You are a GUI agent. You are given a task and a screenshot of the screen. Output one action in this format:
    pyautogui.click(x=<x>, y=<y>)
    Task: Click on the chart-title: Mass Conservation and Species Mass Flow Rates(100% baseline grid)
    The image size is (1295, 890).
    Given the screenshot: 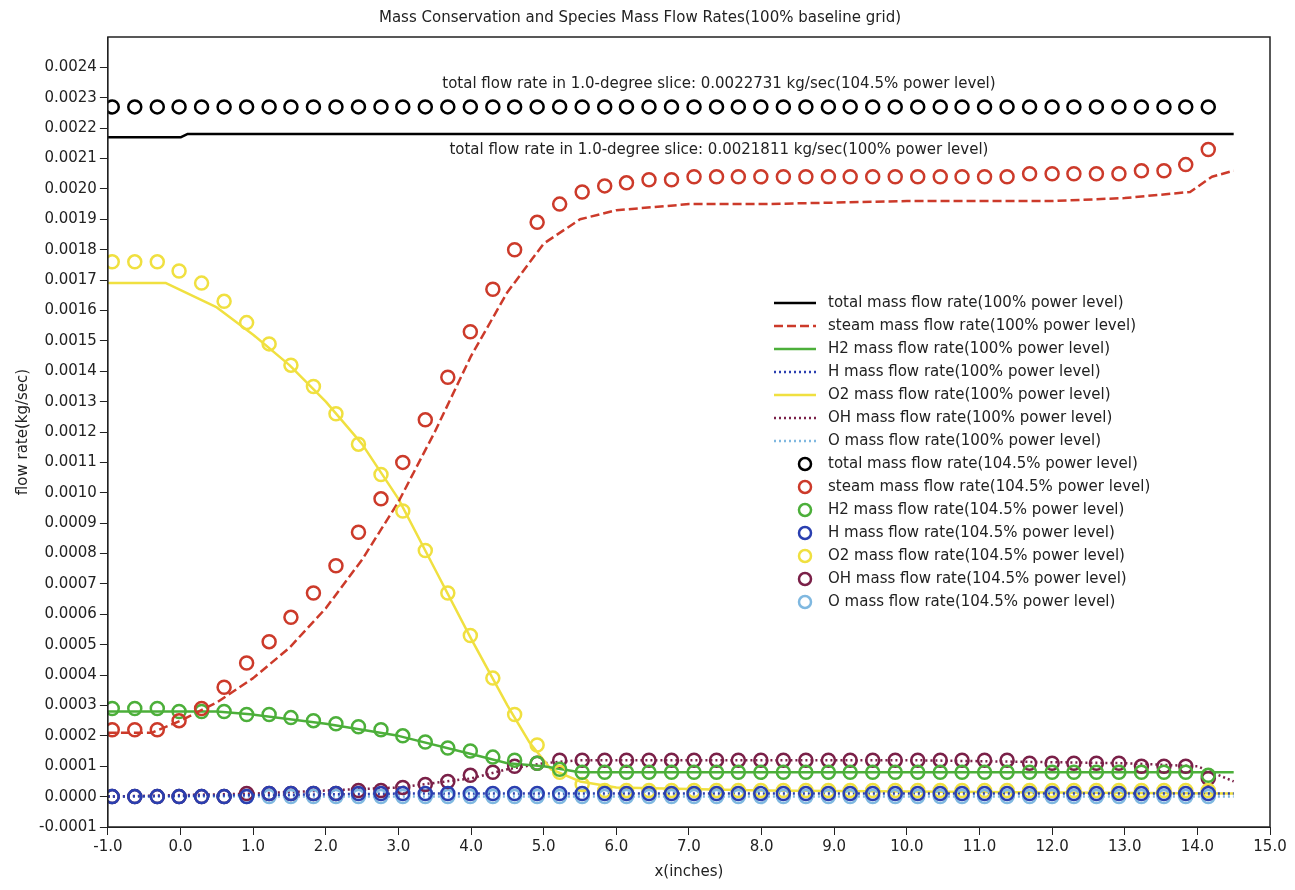 What is the action you would take?
    pyautogui.click(x=640, y=16)
    